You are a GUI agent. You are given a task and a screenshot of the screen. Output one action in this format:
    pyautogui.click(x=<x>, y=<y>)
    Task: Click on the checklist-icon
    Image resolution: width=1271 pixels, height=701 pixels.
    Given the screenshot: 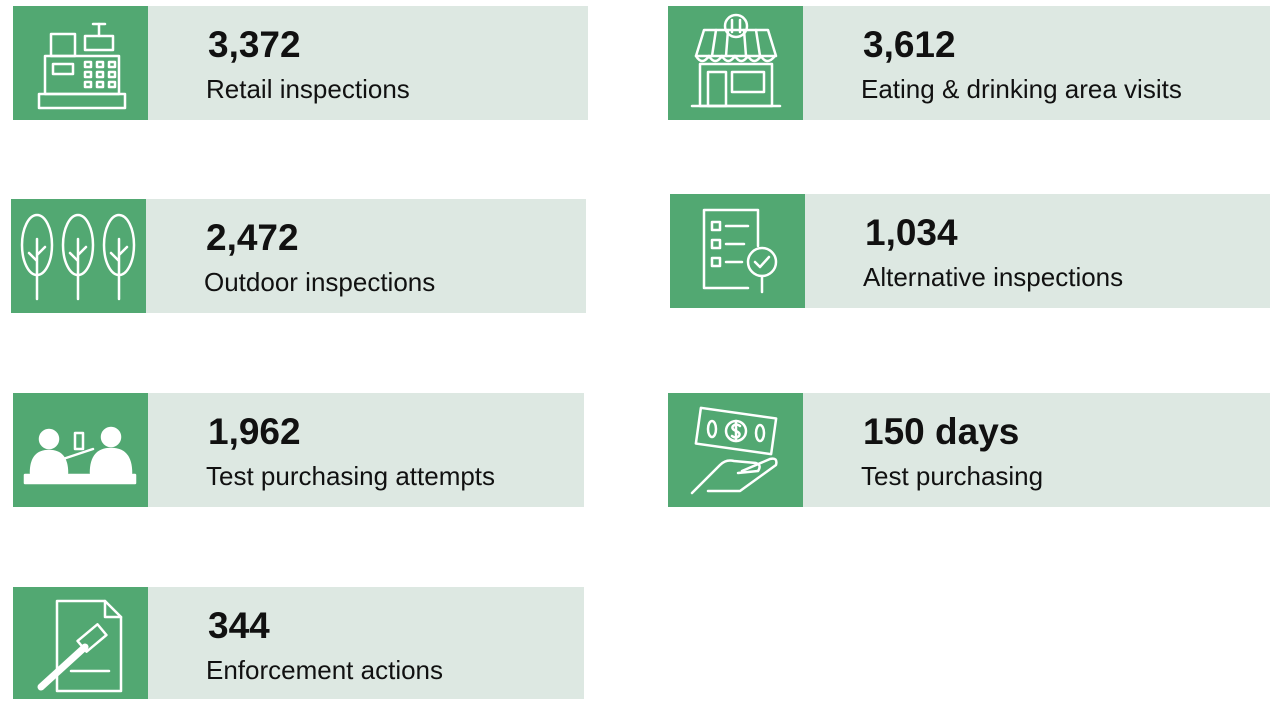 What is the action you would take?
    pyautogui.click(x=737, y=251)
    